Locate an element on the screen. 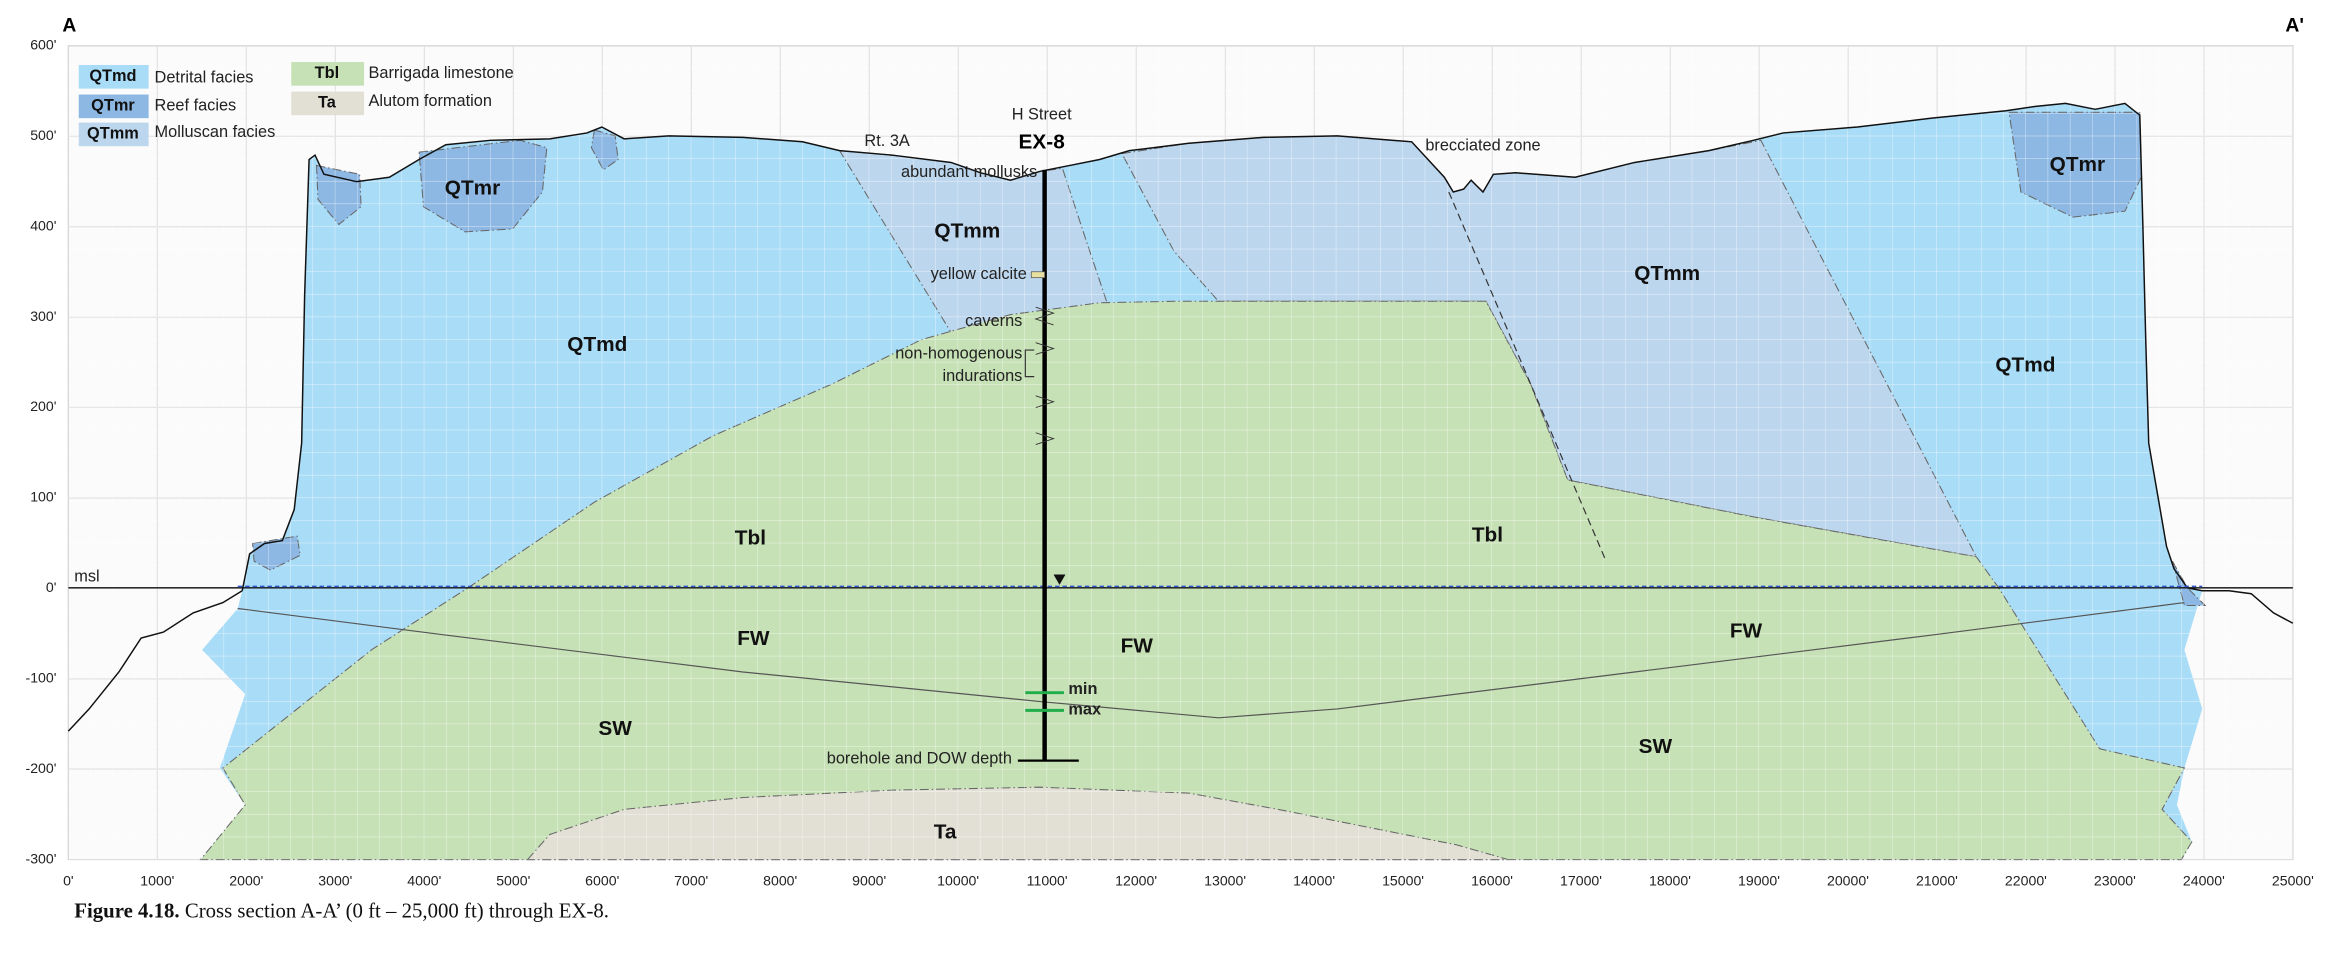 The width and height of the screenshot is (2330, 960). x-tick-label: 2000' is located at coordinates (246, 880).